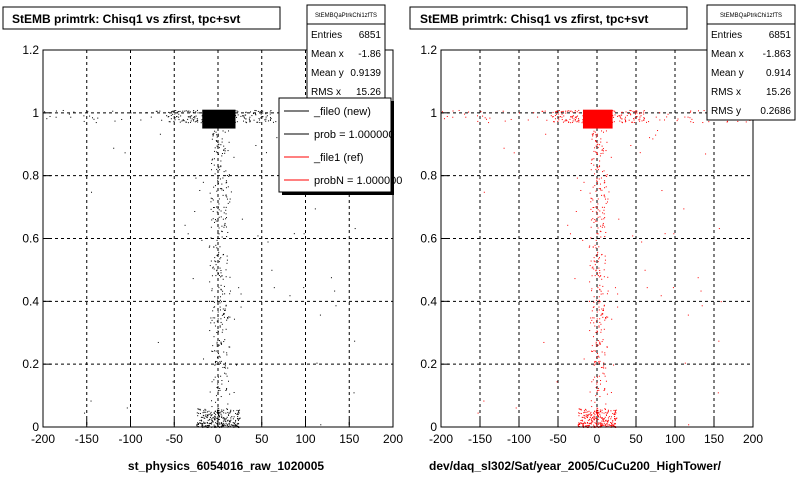 The width and height of the screenshot is (800, 480). What do you see at coordinates (428, 239) in the screenshot?
I see `right-y-tick-label: 0.6` at bounding box center [428, 239].